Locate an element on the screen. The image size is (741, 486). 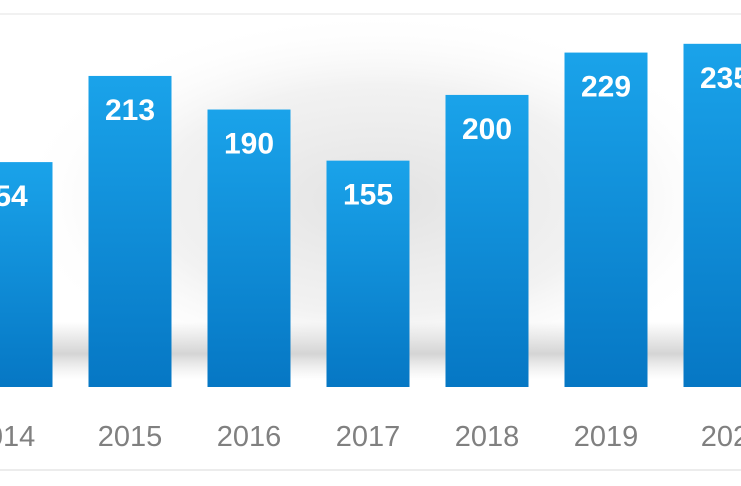
value-label-2018: 200 is located at coordinates (487, 129).